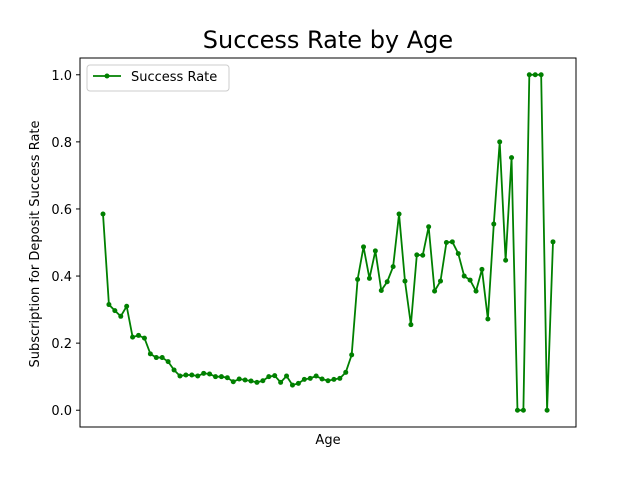  I want to click on legend-box, so click(158, 78).